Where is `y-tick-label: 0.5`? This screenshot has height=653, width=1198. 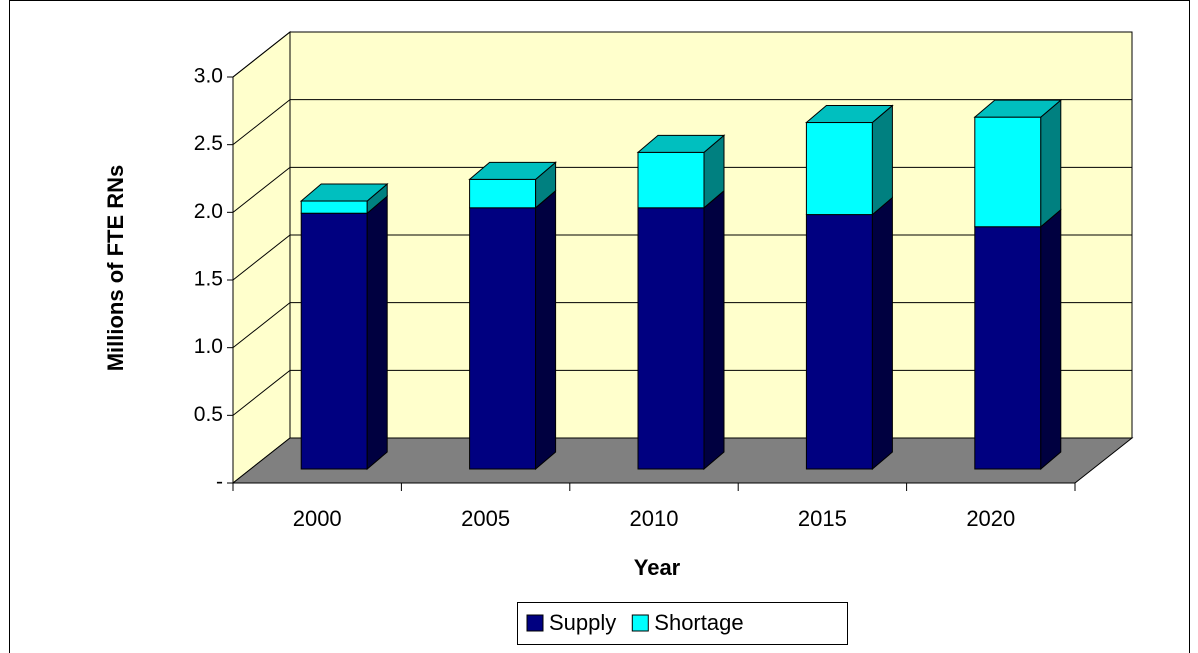 y-tick-label: 0.5 is located at coordinates (208, 414).